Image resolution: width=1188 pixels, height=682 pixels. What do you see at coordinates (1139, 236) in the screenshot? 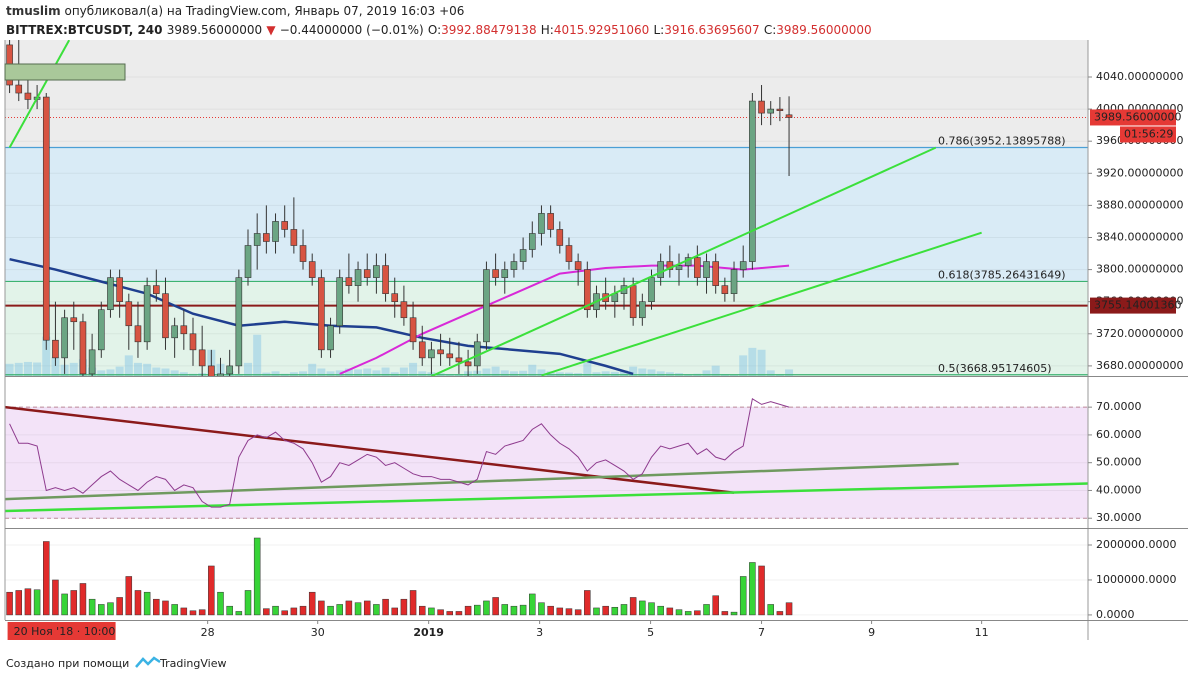
I see `y-tick-label: 3840.00000000` at bounding box center [1139, 236].